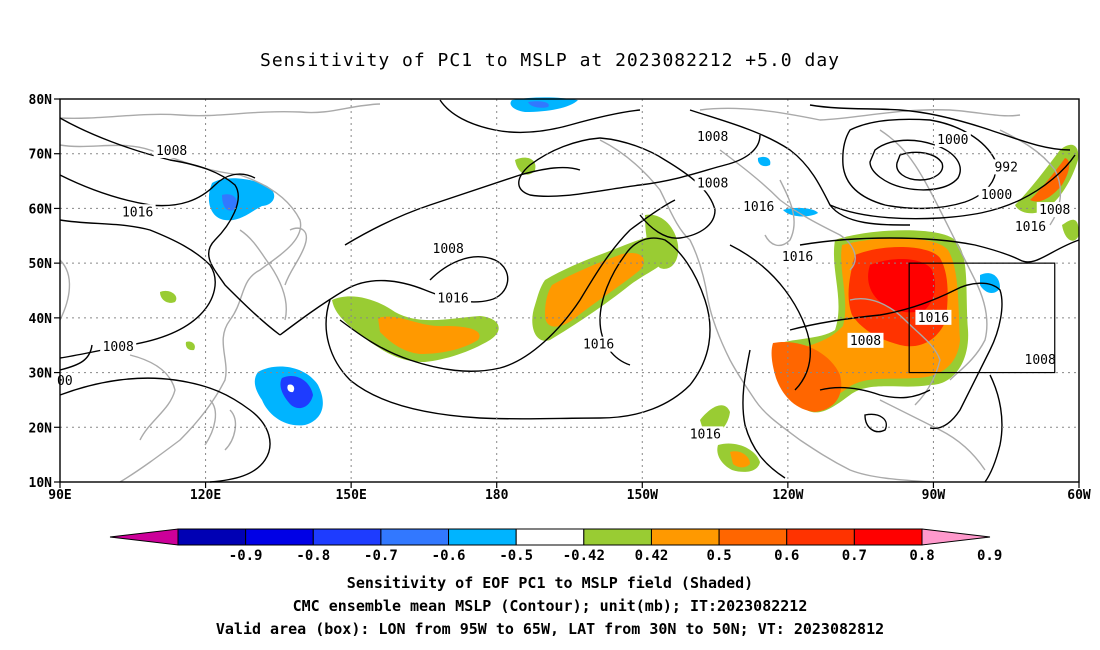  Describe the element at coordinates (956, 537) in the screenshot. I see `colorbar-over-triangle` at that location.